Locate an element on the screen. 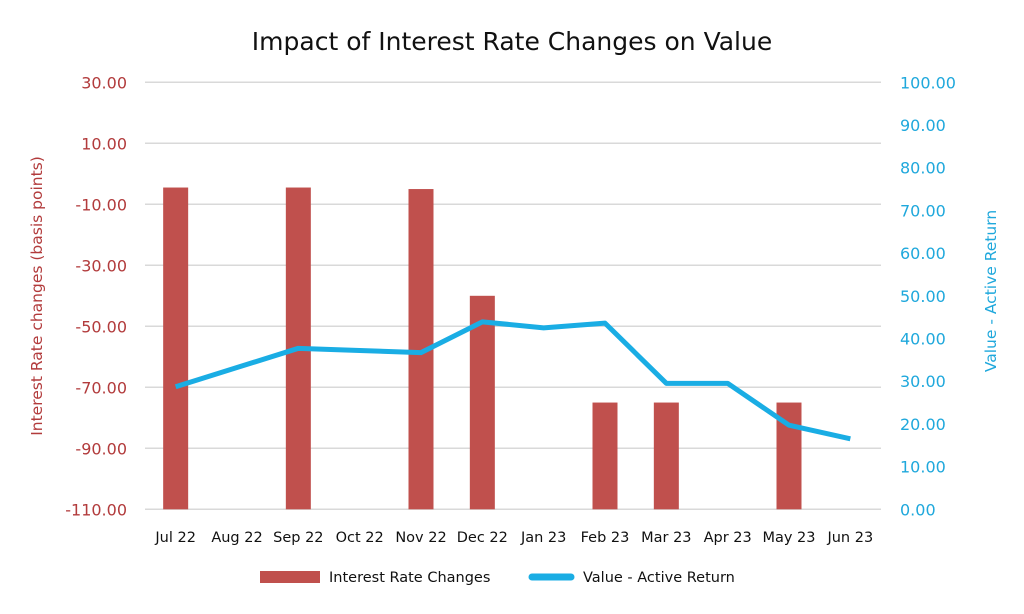 The image size is (1024, 614). right-axis-label: Value - Active Return is located at coordinates (991, 291).